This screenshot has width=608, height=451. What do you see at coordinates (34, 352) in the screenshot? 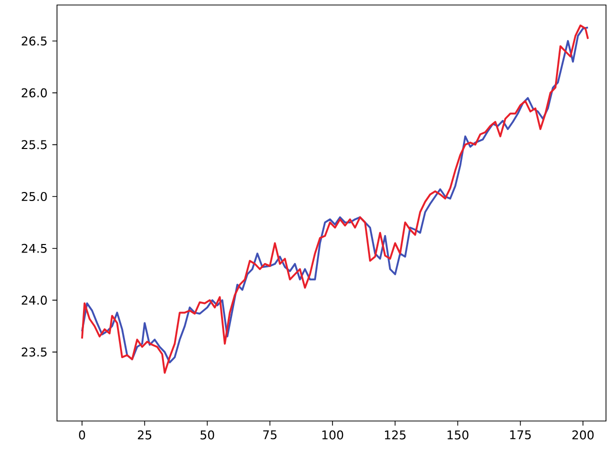
I see `y-tick-label: 23.5` at bounding box center [34, 352].